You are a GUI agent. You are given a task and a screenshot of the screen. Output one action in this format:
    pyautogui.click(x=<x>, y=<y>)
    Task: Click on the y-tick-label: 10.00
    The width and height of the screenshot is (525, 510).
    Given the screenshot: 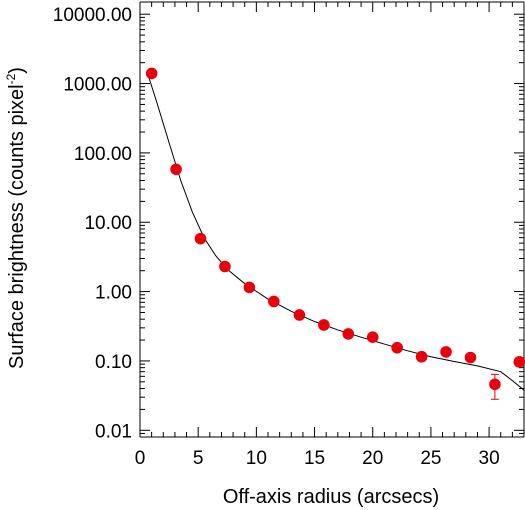 What is the action you would take?
    pyautogui.click(x=108, y=223)
    